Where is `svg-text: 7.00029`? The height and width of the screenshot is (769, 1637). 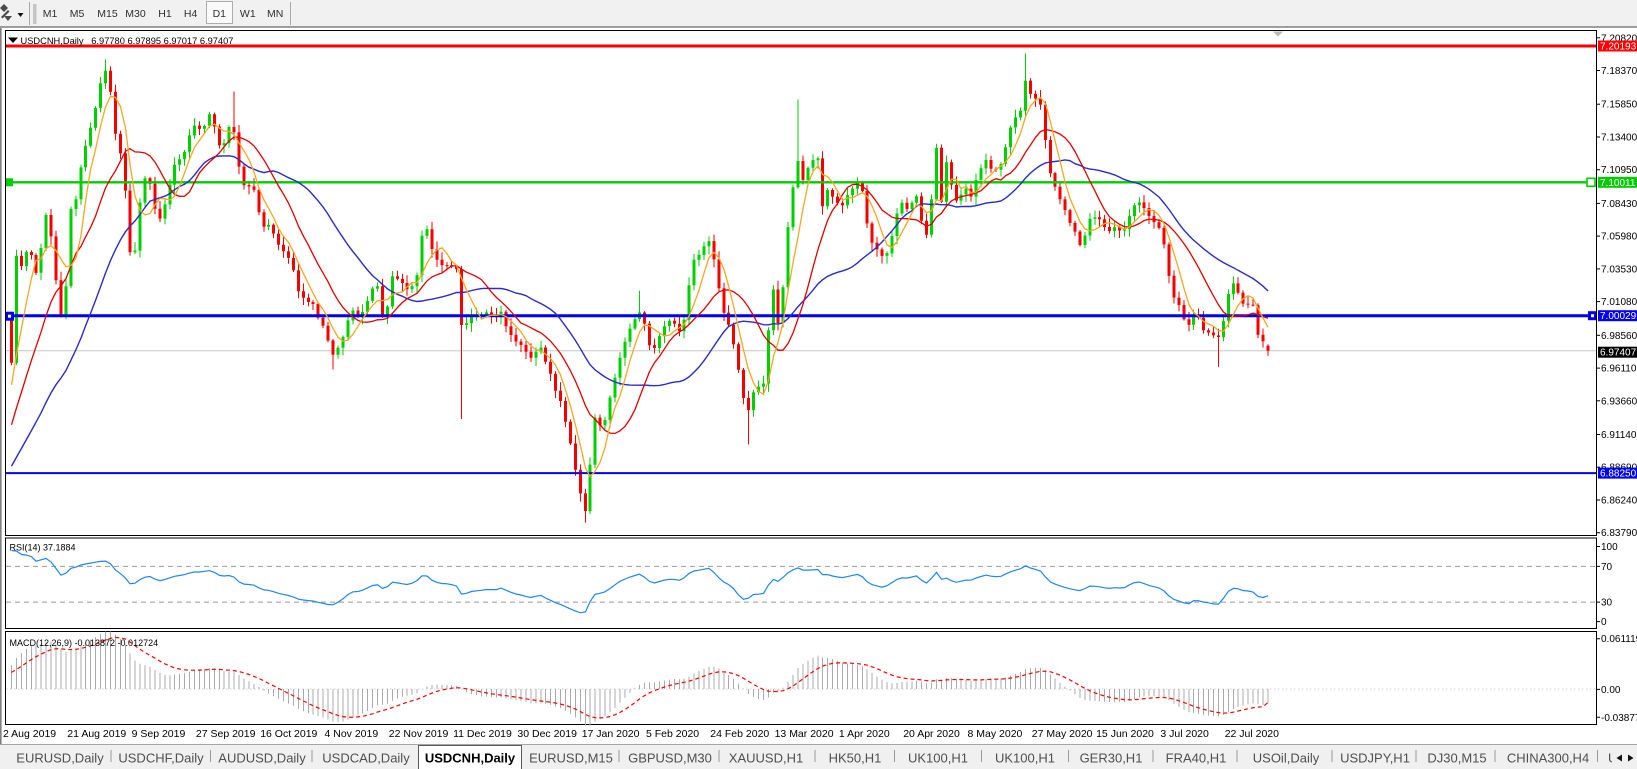 svg-text: 7.00029 is located at coordinates (1618, 316).